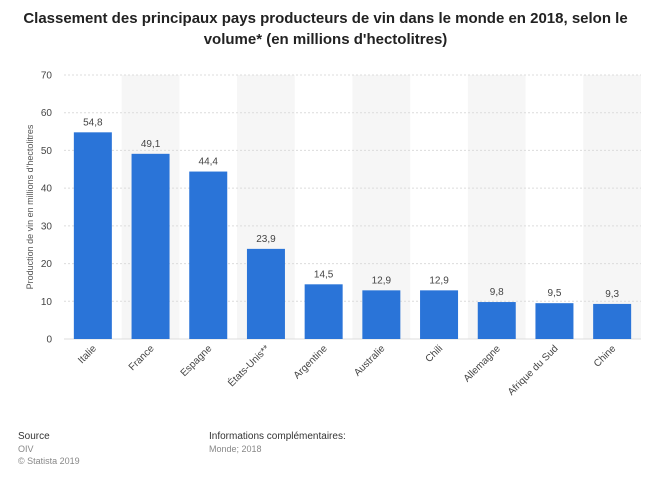  What do you see at coordinates (47, 189) in the screenshot?
I see `y-tick-label: 40` at bounding box center [47, 189].